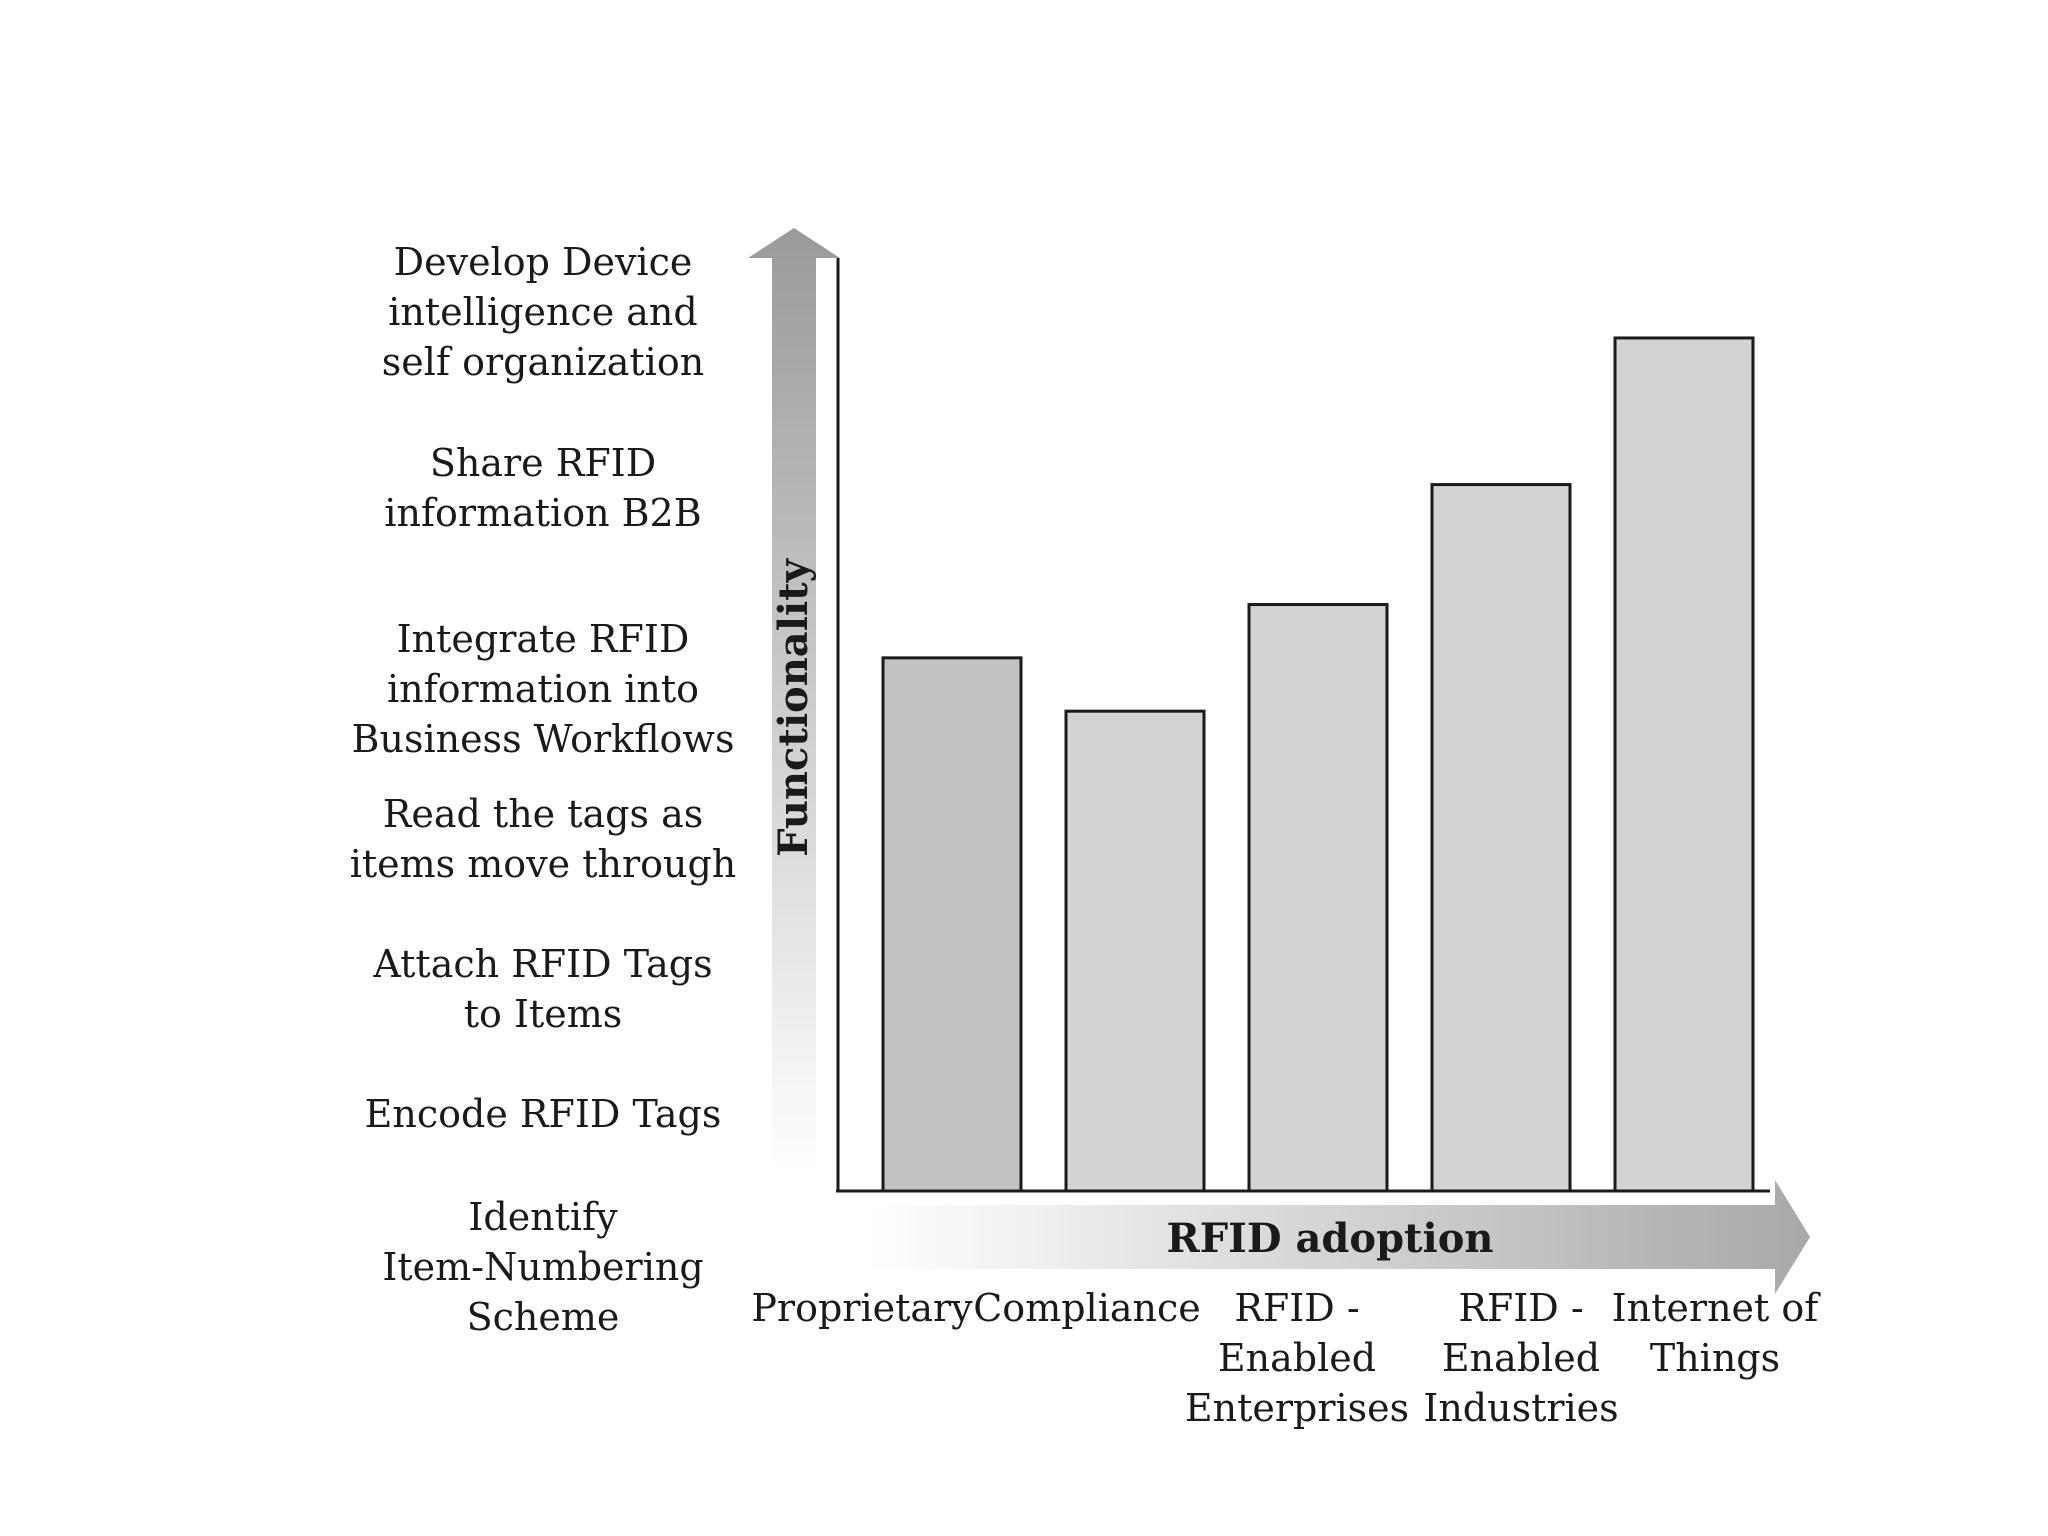 This screenshot has height=1536, width=2048. I want to click on y-level-line: information into, so click(543, 689).